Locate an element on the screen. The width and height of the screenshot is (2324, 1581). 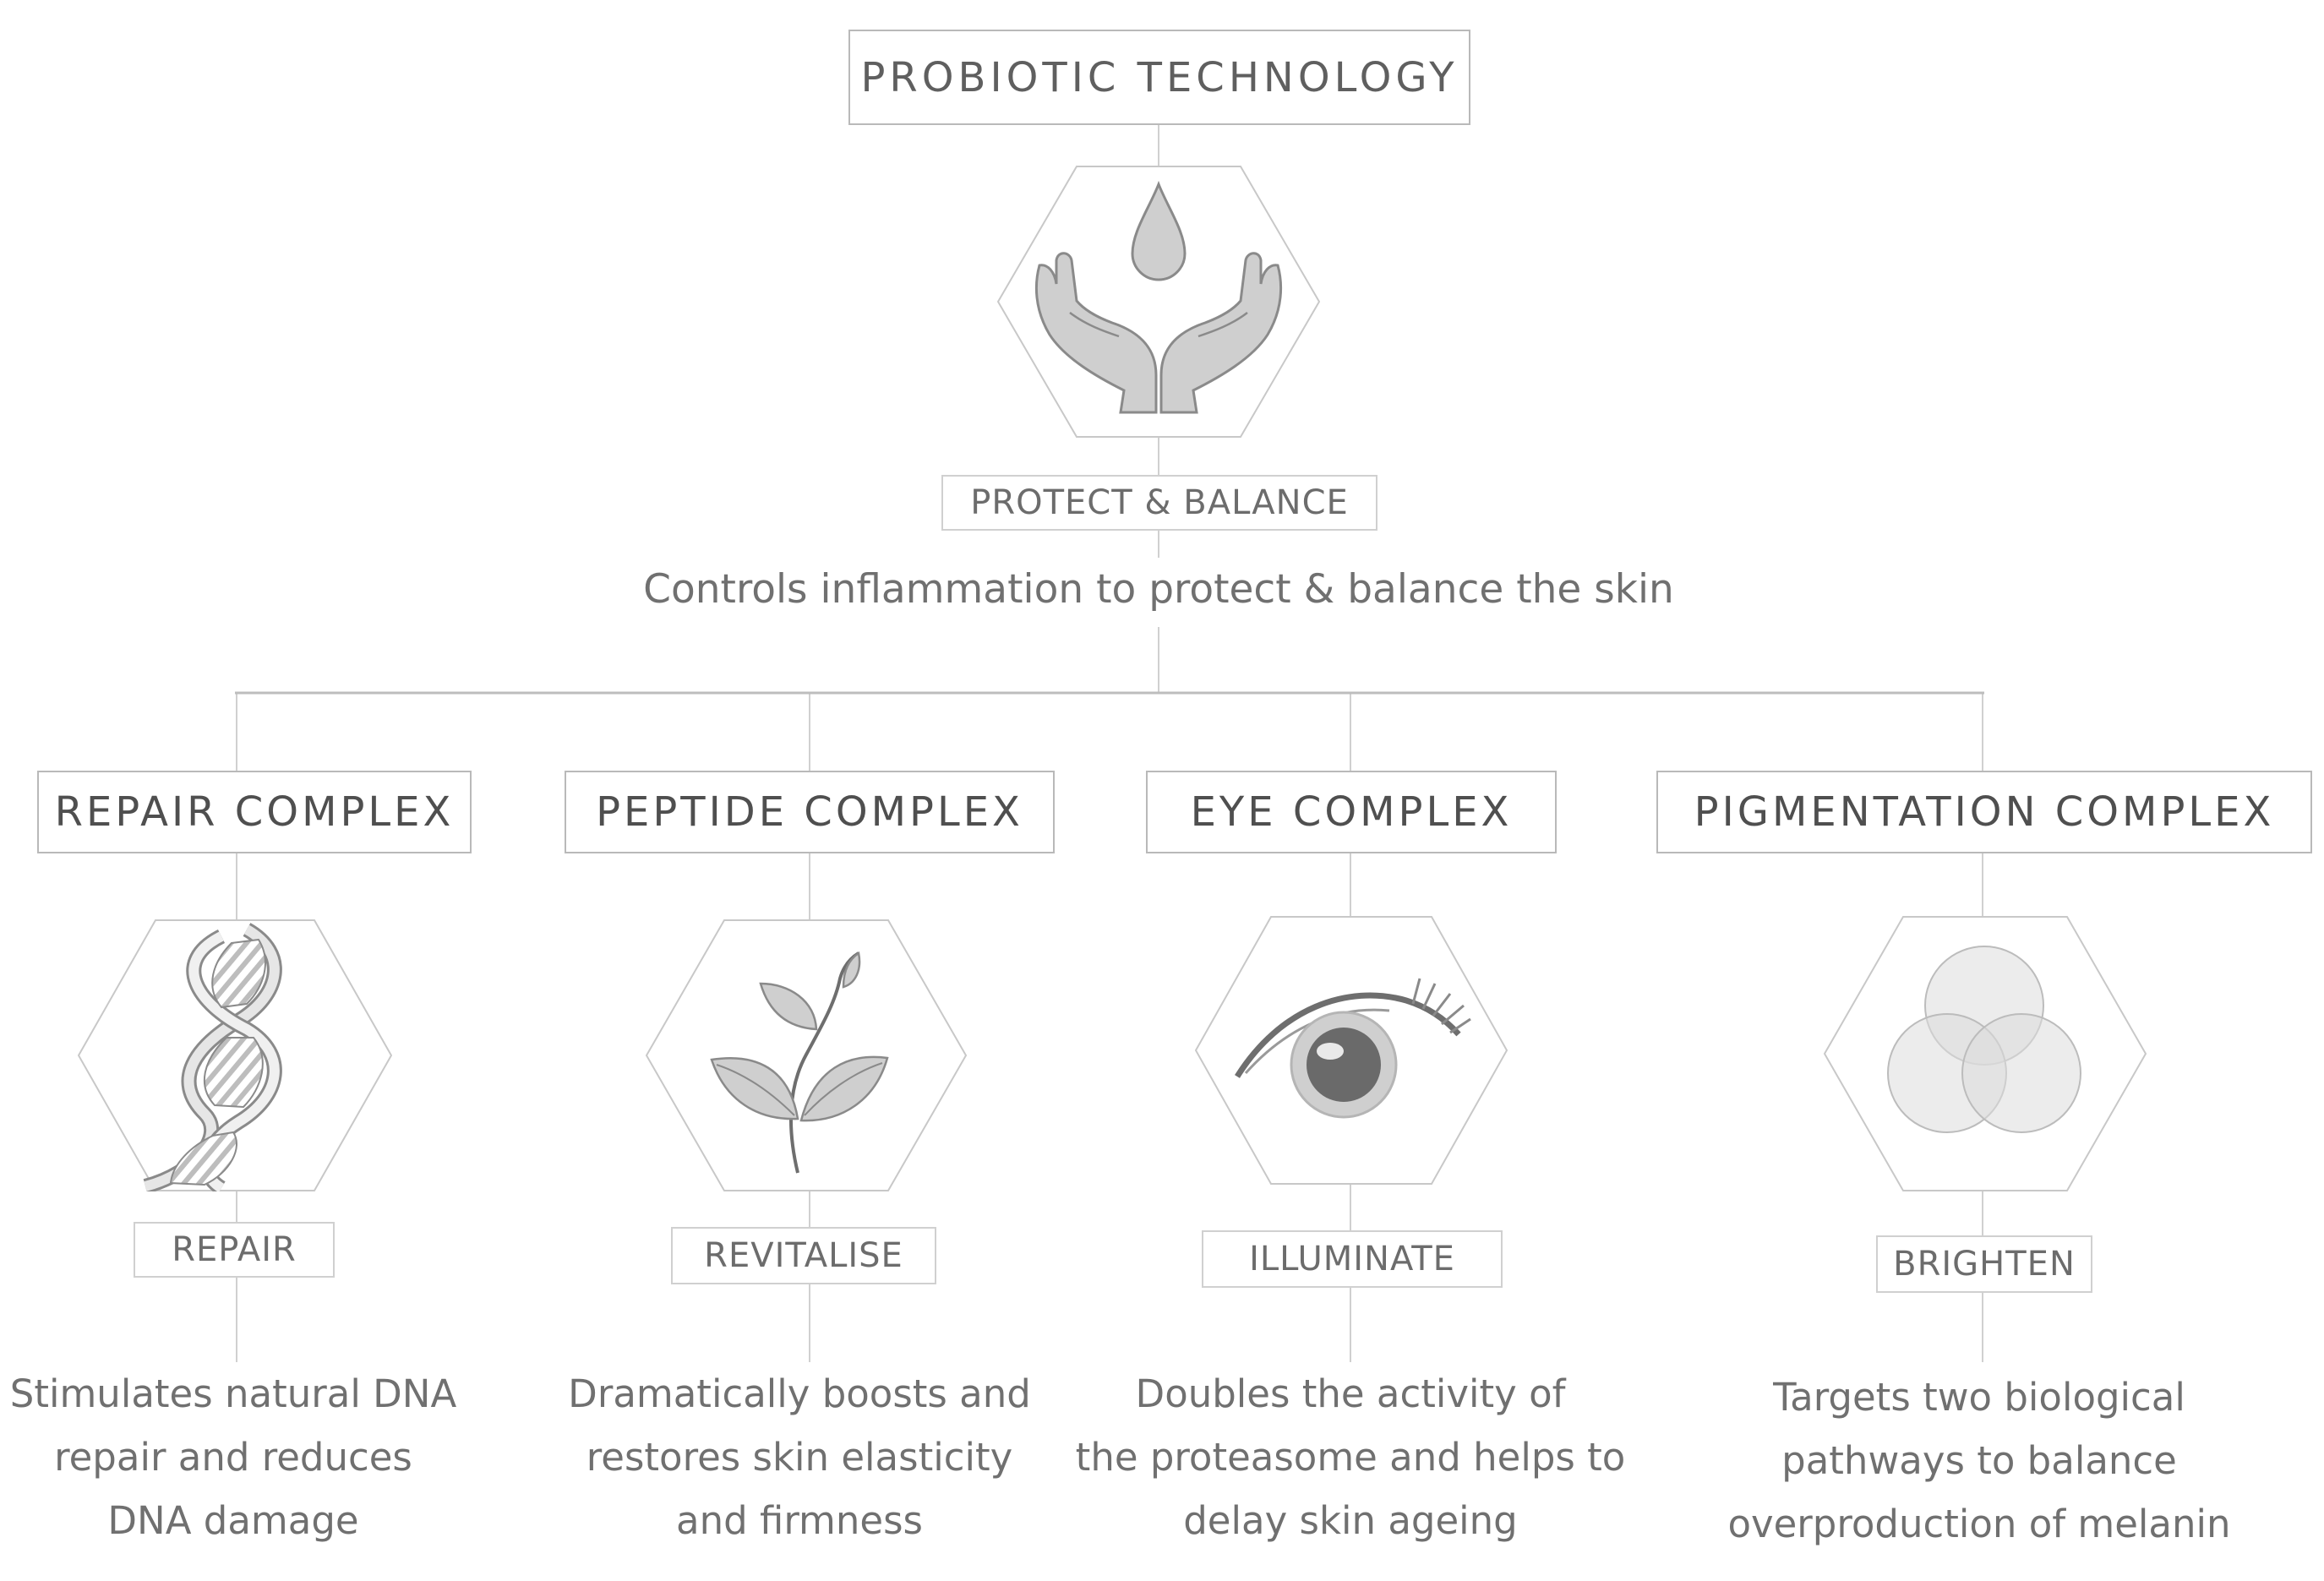
benefit-label: PROTECT & BALANCE is located at coordinates (1159, 502).